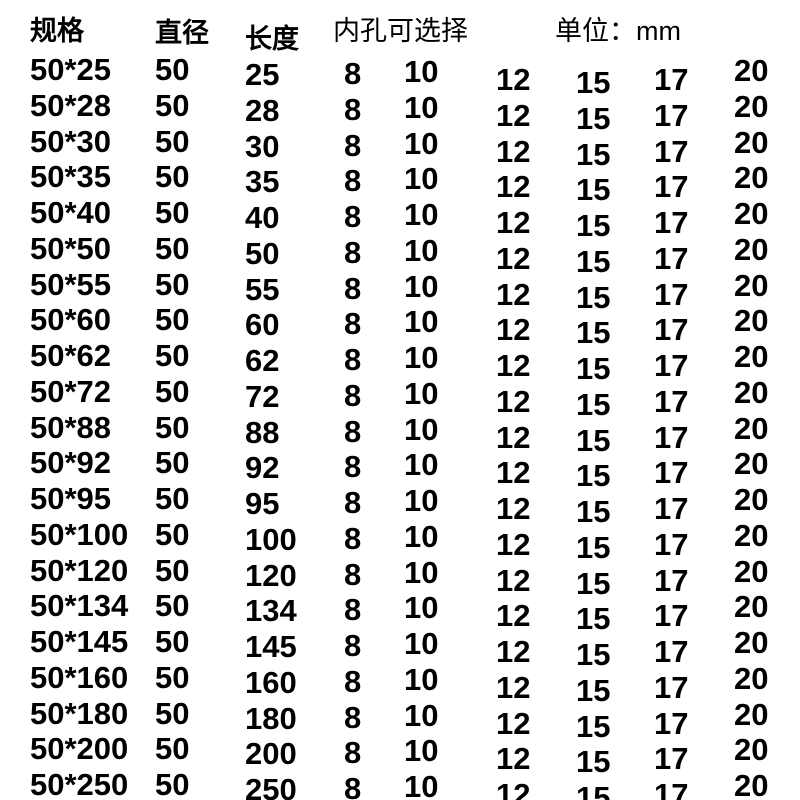 This screenshot has height=800, width=800. What do you see at coordinates (262, 468) in the screenshot?
I see `cell-length: 92` at bounding box center [262, 468].